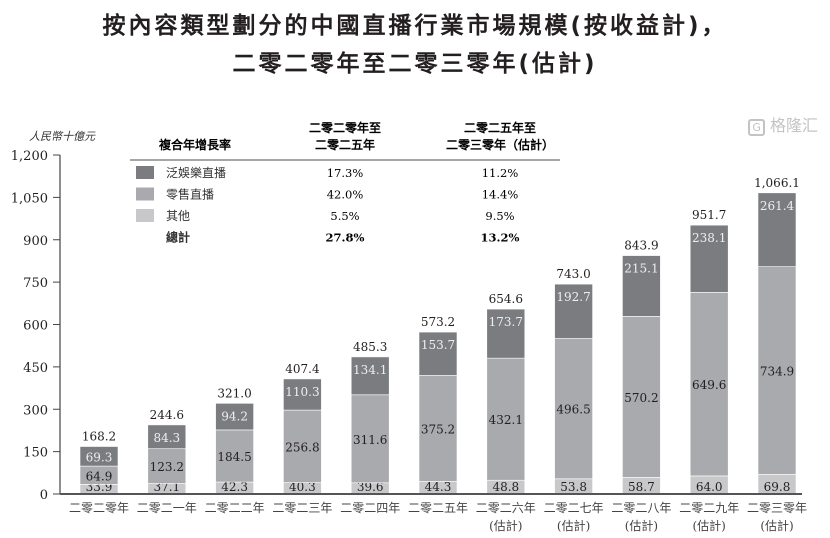 The image size is (830, 538). I want to click on data-label: 649.6, so click(709, 385).